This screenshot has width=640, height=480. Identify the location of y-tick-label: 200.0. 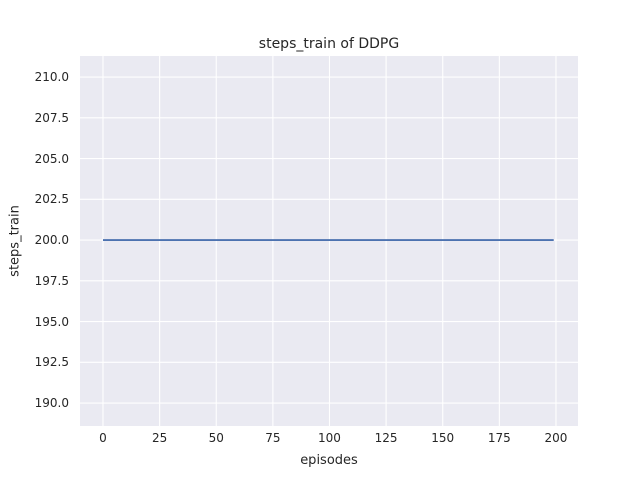
(51, 240).